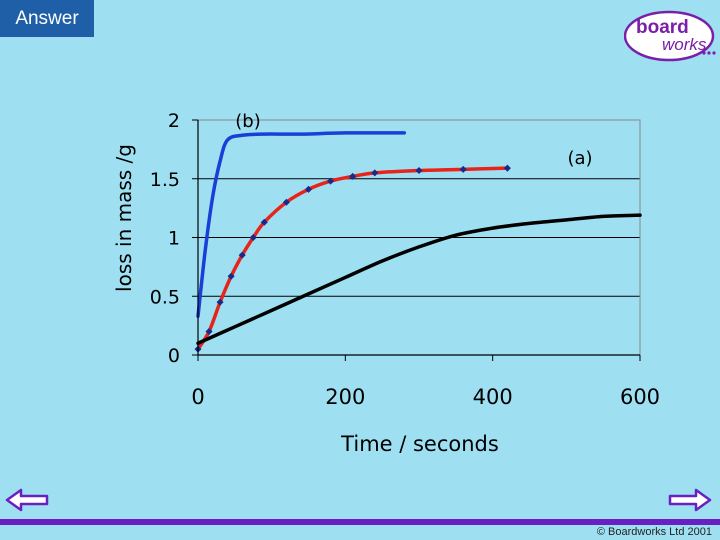 This screenshot has width=720, height=540. What do you see at coordinates (197, 397) in the screenshot?
I see `x-tick-label: 0` at bounding box center [197, 397].